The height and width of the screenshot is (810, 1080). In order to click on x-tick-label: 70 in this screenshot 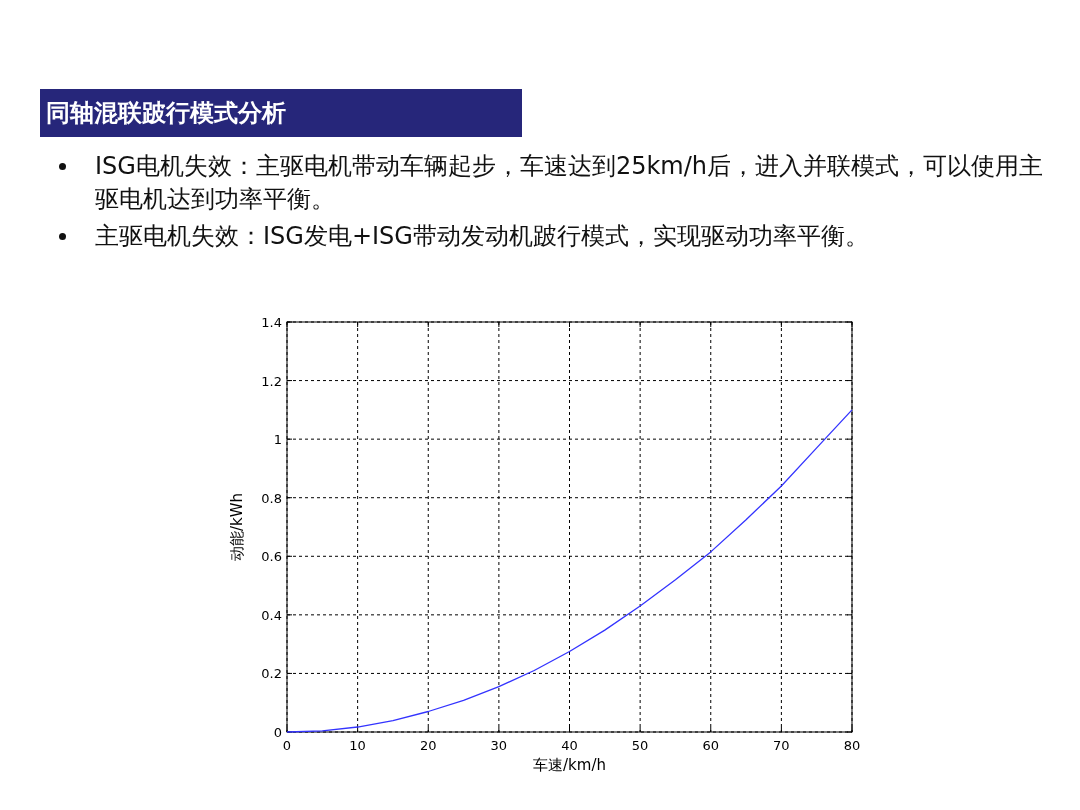, I will do `click(781, 745)`.